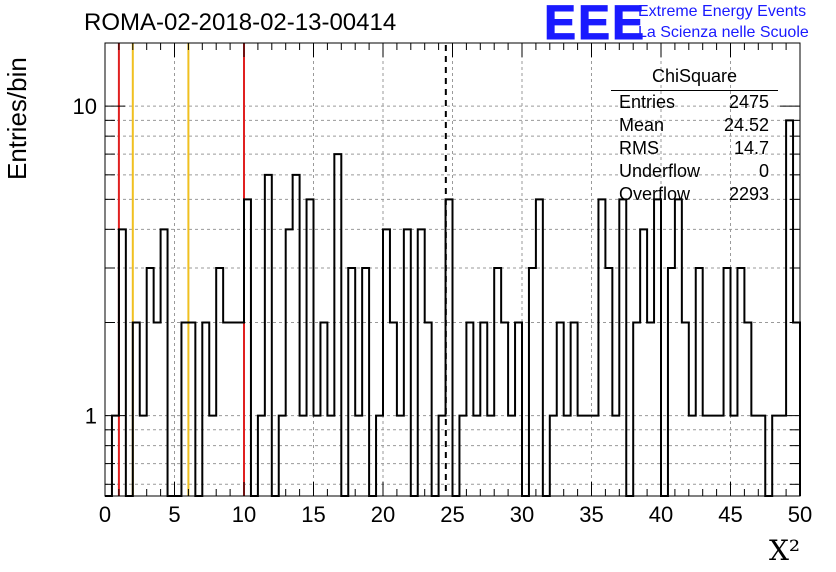  I want to click on x-tick-label: 15, so click(313, 514).